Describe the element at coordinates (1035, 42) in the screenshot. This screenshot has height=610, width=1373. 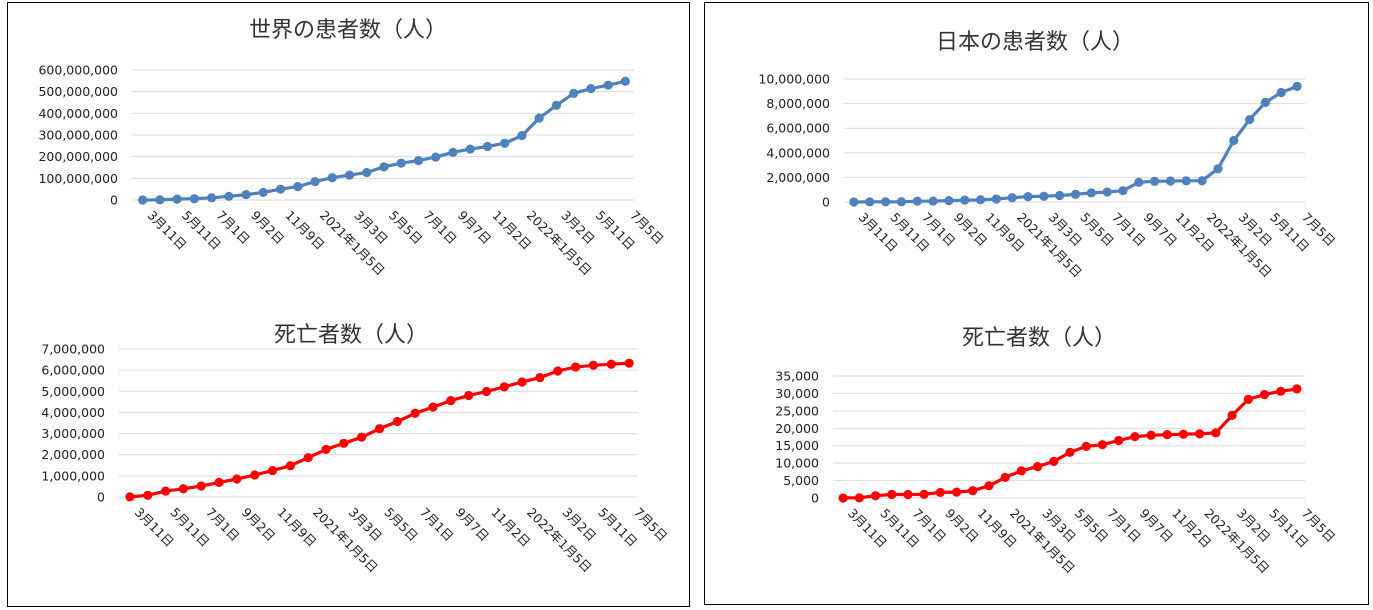
I see `chart-title: 日本の患者数（人）` at that location.